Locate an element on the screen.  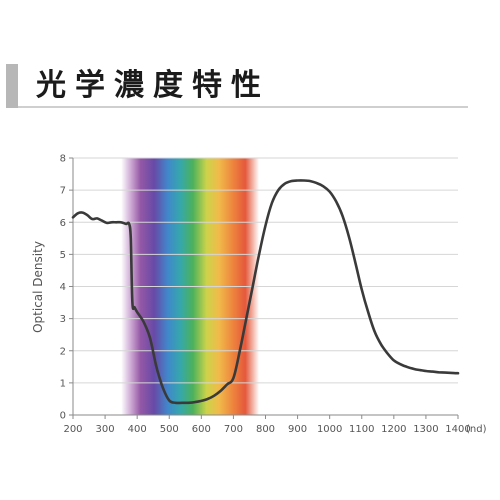
page-title: 光学濃度特性 is located at coordinates (153, 85).